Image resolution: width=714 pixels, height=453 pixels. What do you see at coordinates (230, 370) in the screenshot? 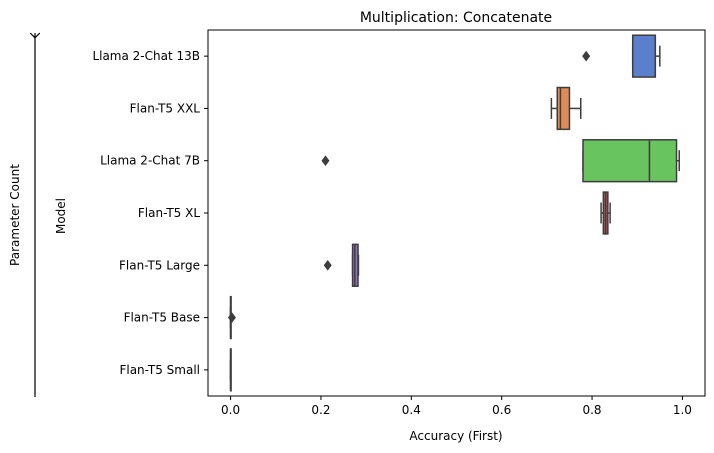
I see `box-flan-t5-small` at bounding box center [230, 370].